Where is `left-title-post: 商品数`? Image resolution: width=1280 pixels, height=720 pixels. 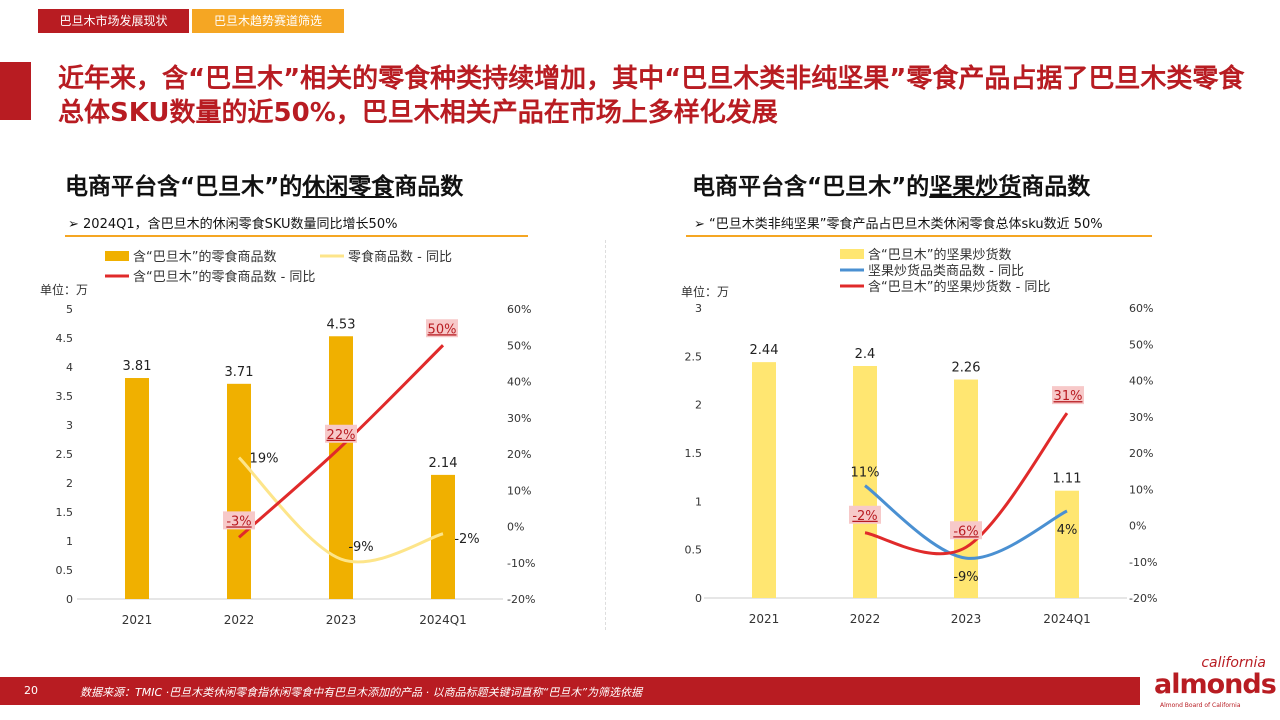 left-title-post: 商品数 is located at coordinates (429, 187).